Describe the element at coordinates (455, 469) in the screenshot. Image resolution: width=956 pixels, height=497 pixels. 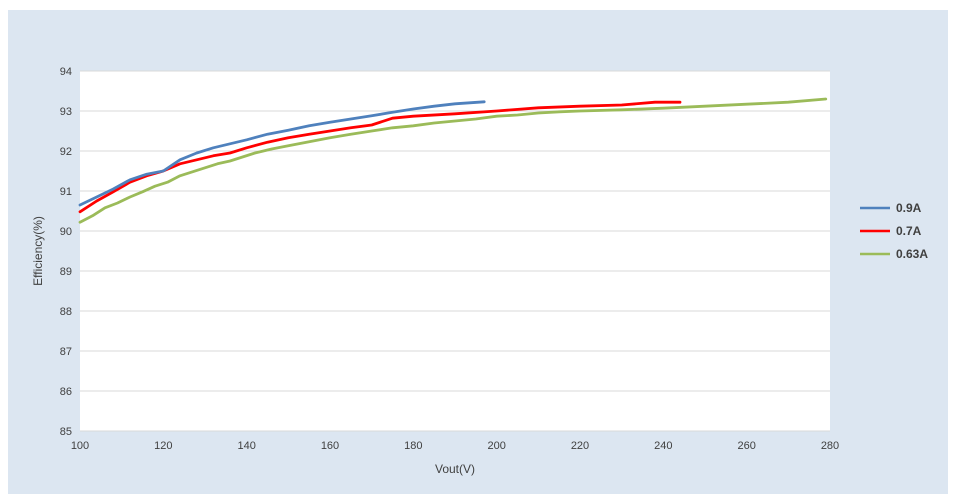
I see `x-axis-title: Vout(V)` at that location.